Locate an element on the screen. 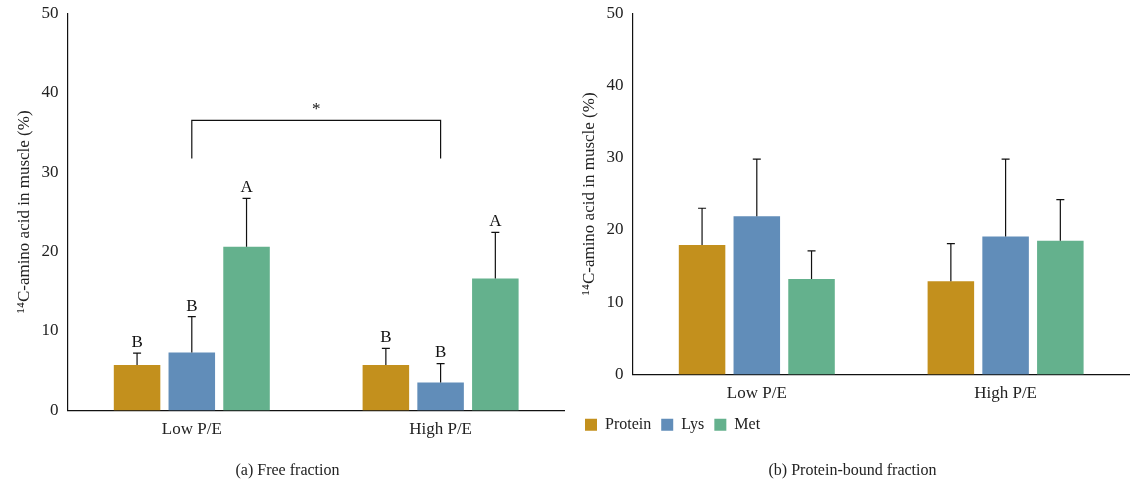 This screenshot has height=496, width=1130. text: (a) Free fraction is located at coordinates (287, 469).